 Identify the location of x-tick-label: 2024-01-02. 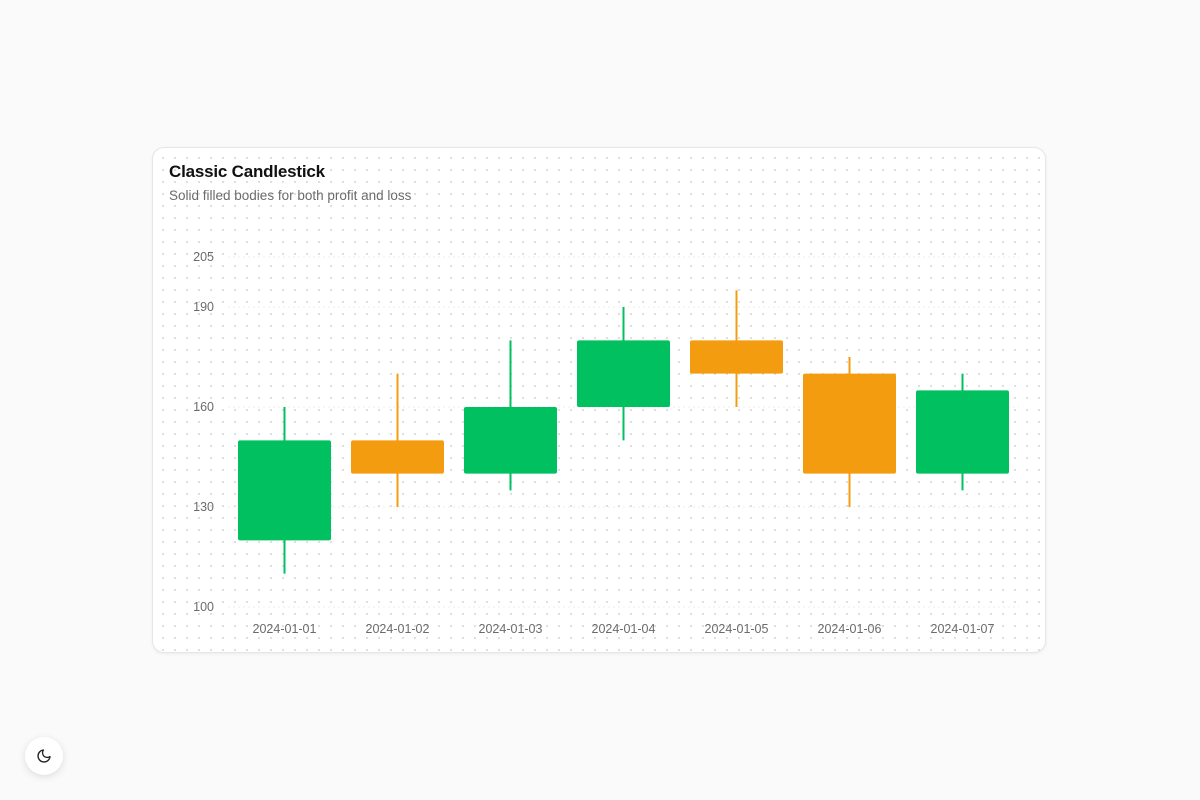
(398, 629).